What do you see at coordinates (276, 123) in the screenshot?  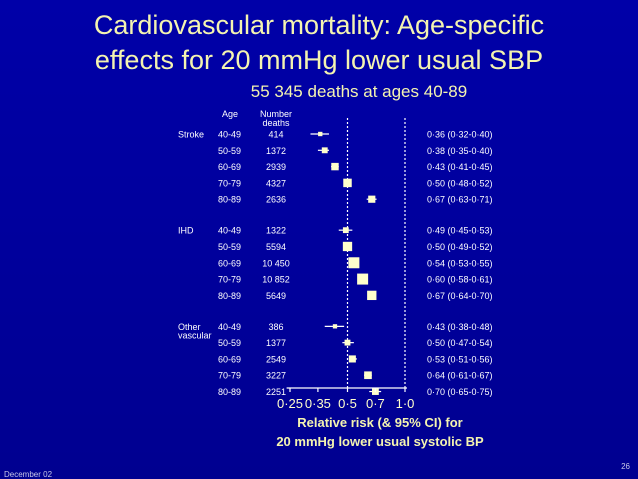 I see `column-header-deaths: deaths` at bounding box center [276, 123].